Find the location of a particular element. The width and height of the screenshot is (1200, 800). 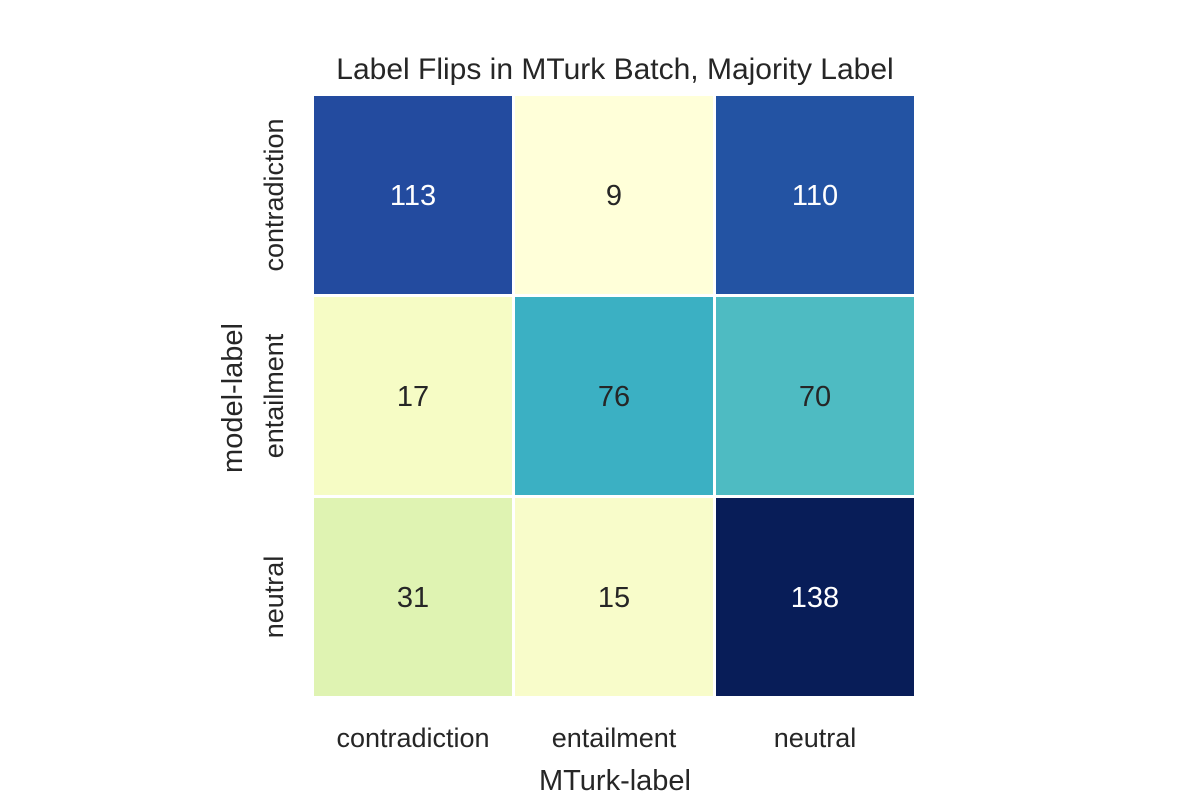

x-tick-labels: contradiction entailment neutral is located at coordinates (596, 738).